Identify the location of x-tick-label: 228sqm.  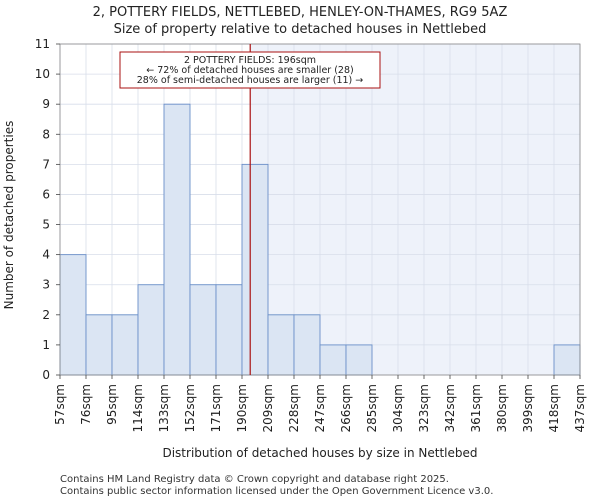
(294, 408).